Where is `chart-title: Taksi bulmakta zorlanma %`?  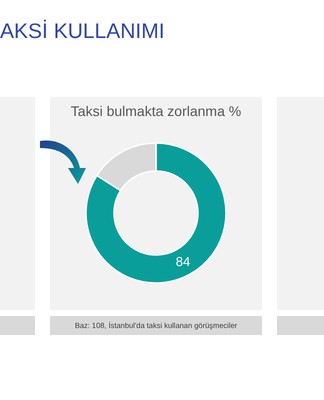
chart-title: Taksi bulmakta zorlanma % is located at coordinates (156, 111).